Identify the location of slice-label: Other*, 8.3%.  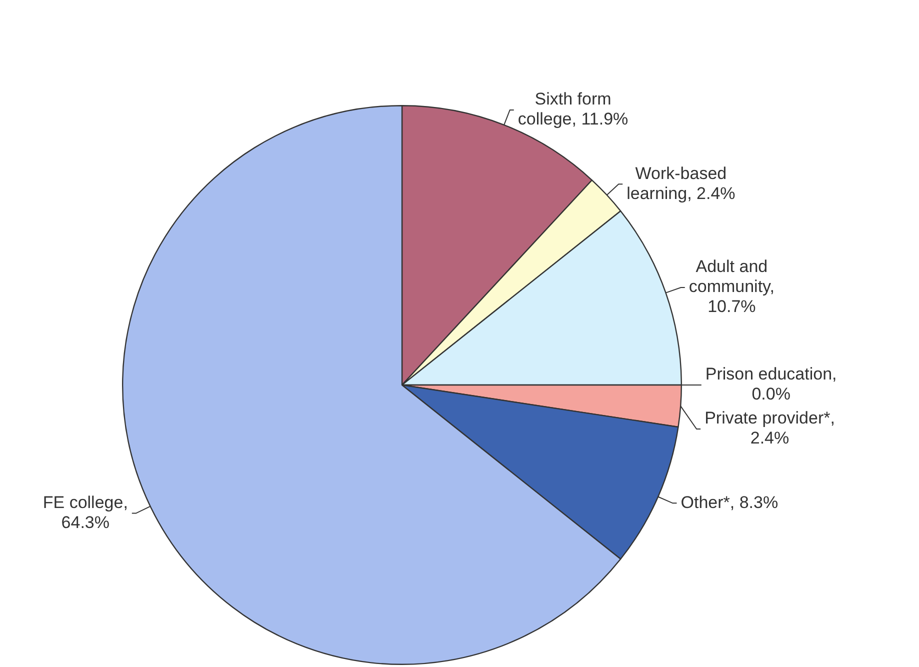
(729, 502).